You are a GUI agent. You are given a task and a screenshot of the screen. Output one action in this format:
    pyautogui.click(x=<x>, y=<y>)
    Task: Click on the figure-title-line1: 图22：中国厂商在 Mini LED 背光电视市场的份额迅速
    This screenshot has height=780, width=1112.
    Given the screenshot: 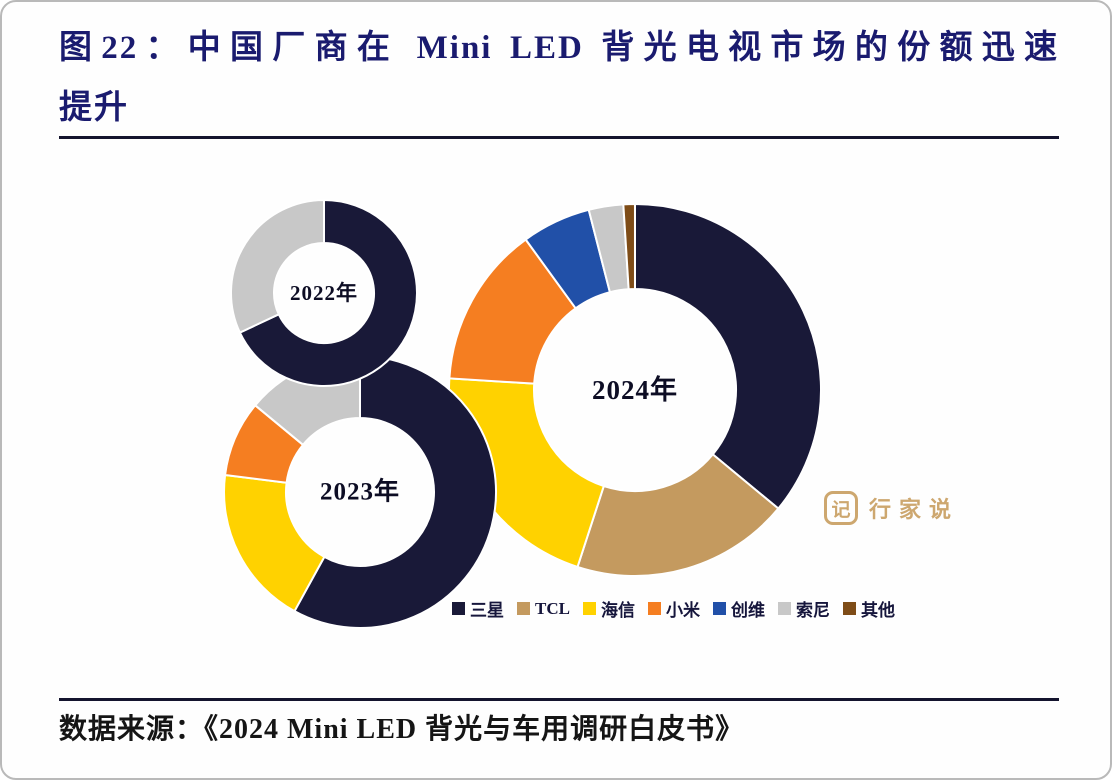 What is the action you would take?
    pyautogui.click(x=559, y=48)
    